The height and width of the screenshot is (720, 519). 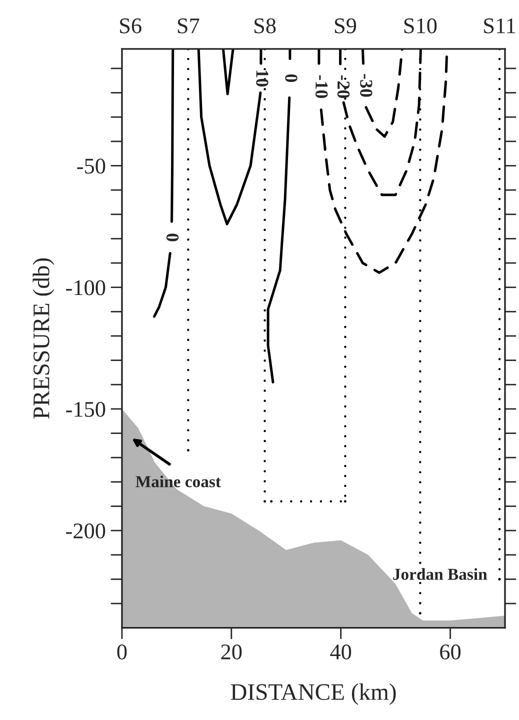 I want to click on x-tick-label: 40, so click(x=341, y=652).